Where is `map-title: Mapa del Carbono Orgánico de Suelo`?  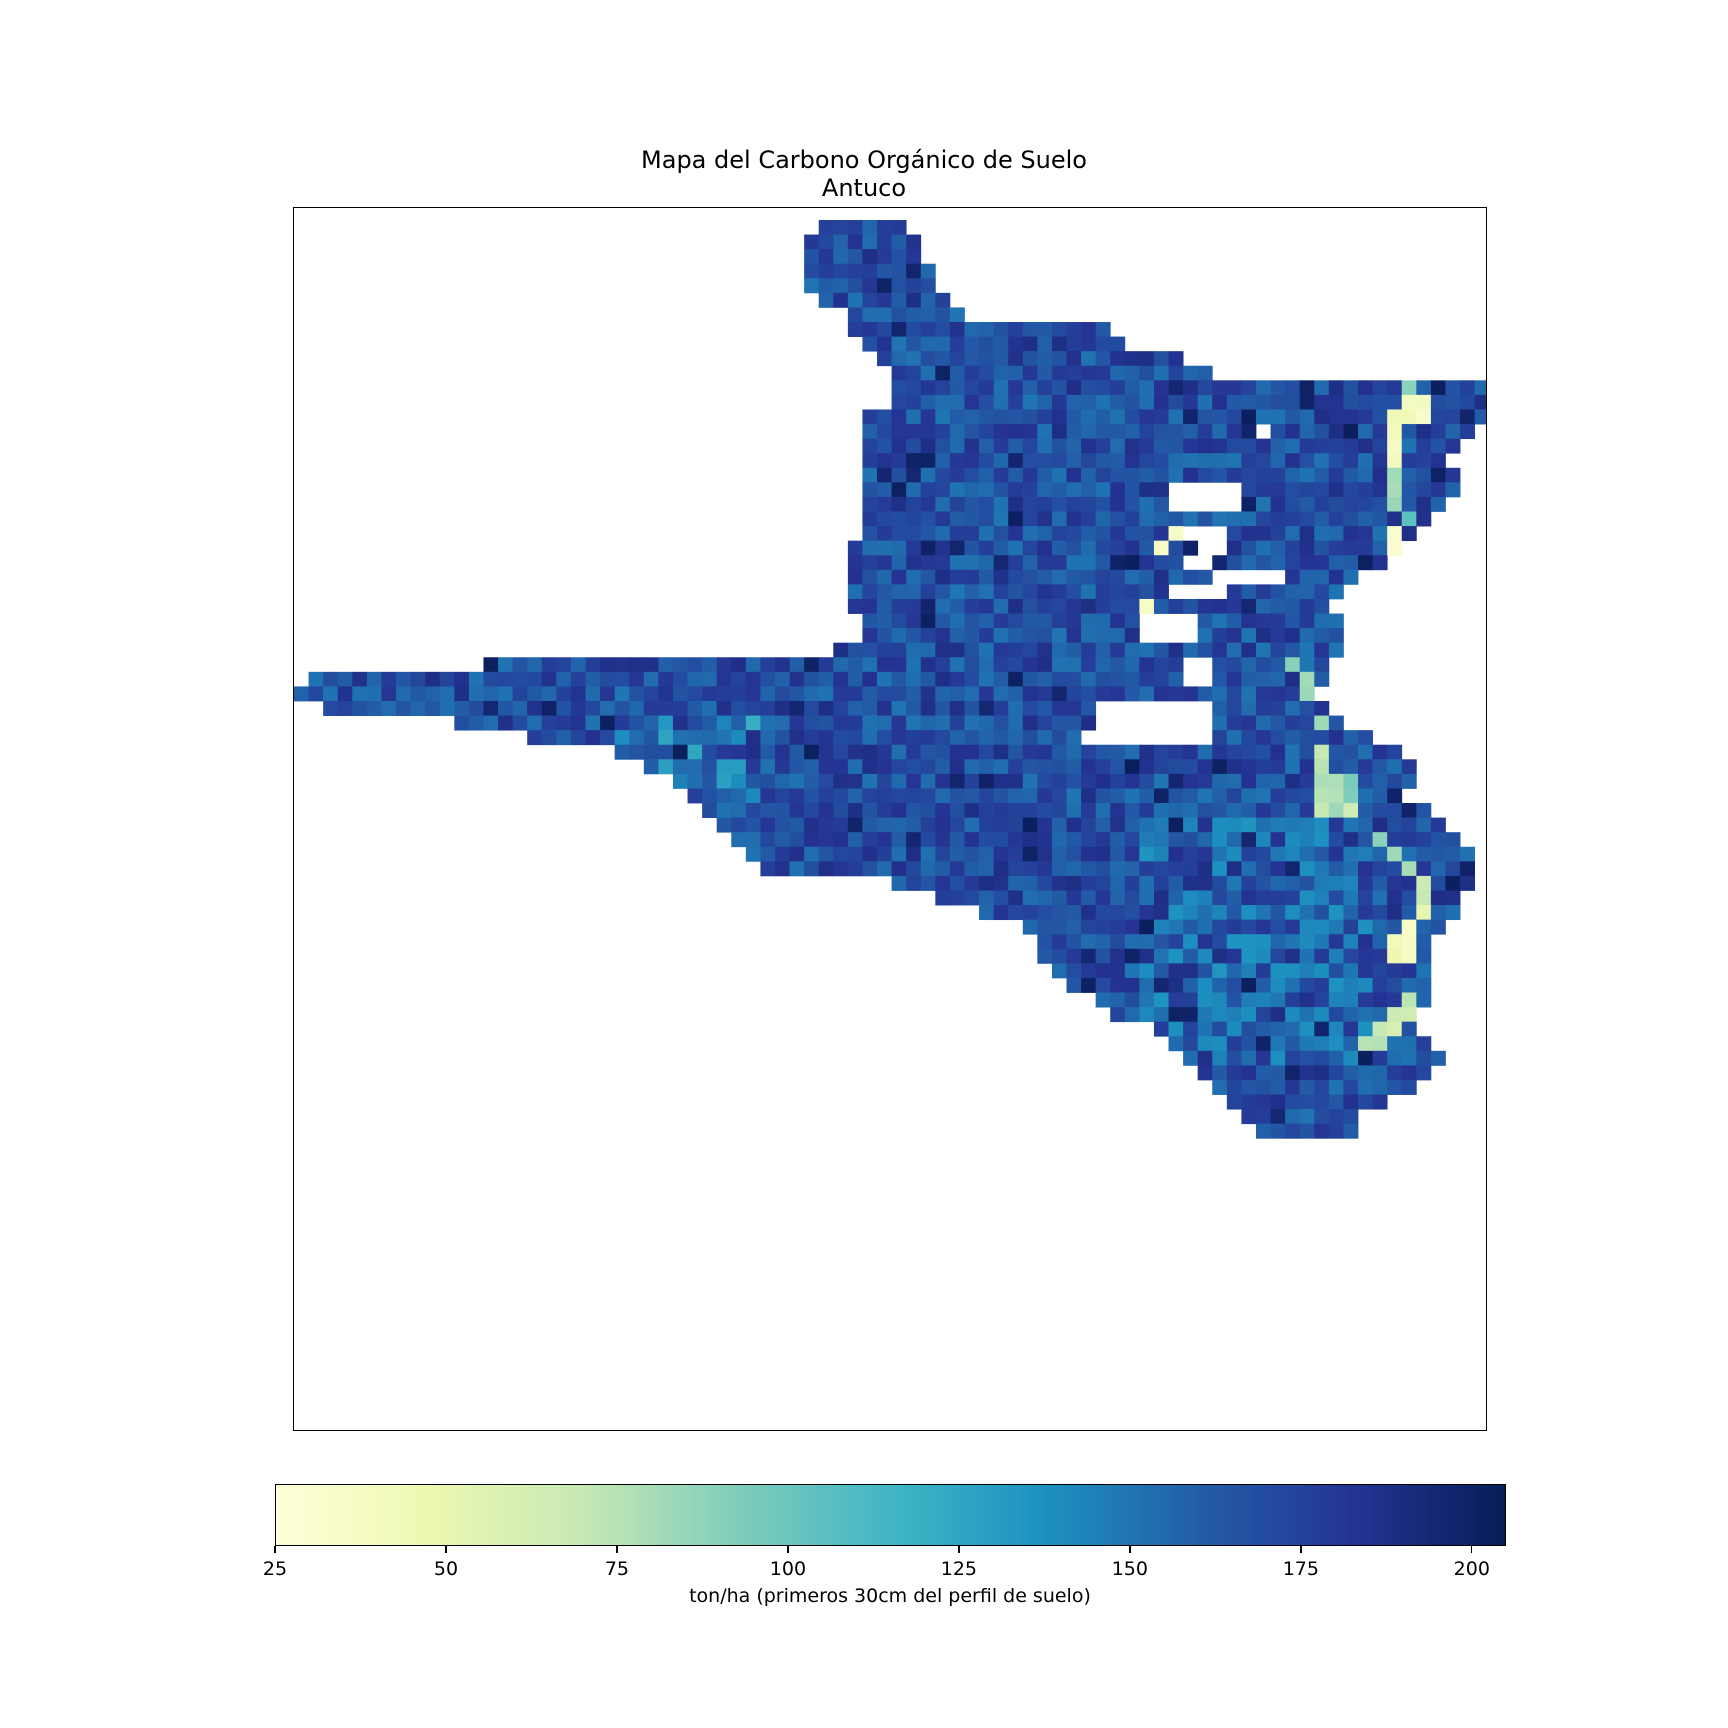 map-title: Mapa del Carbono Orgánico de Suelo is located at coordinates (864, 160).